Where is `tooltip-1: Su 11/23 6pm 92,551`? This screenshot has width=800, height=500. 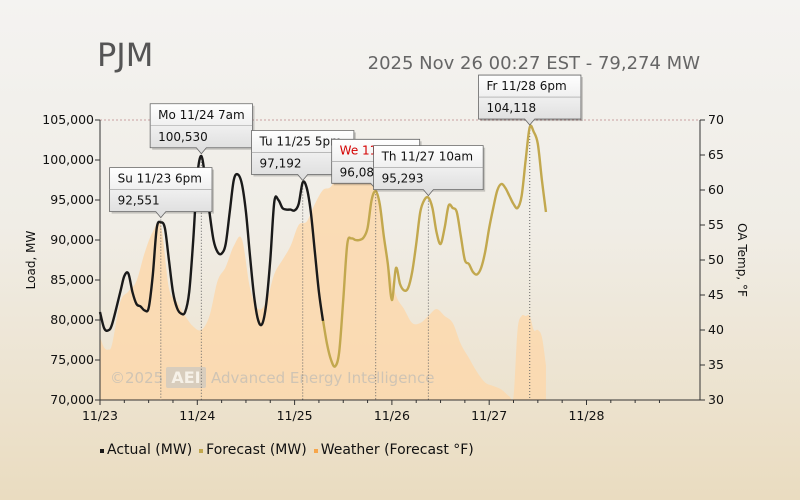 tooltip-1: Su 11/23 6pm 92,551 is located at coordinates (162, 193).